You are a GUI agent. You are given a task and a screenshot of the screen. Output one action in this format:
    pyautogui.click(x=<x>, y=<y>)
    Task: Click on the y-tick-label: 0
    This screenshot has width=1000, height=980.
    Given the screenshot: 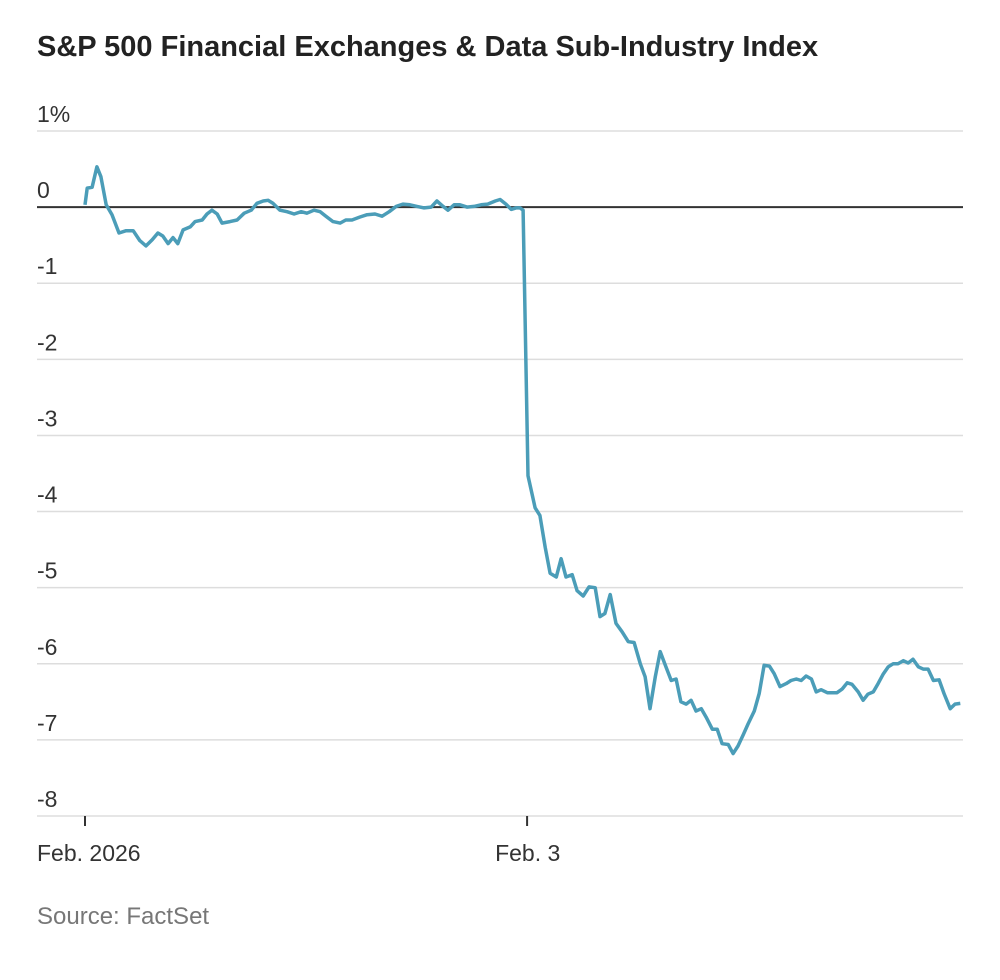 What is the action you would take?
    pyautogui.click(x=43, y=190)
    